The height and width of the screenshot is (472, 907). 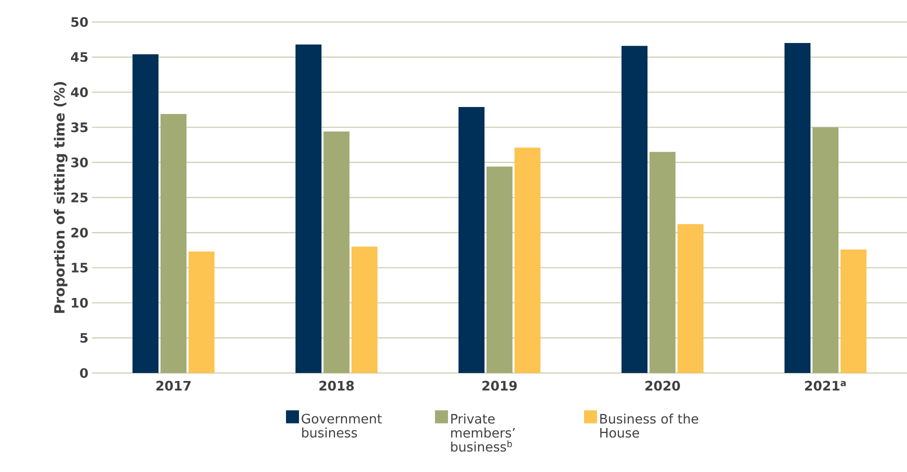 I want to click on x-tick-label: 2019, so click(x=499, y=385).